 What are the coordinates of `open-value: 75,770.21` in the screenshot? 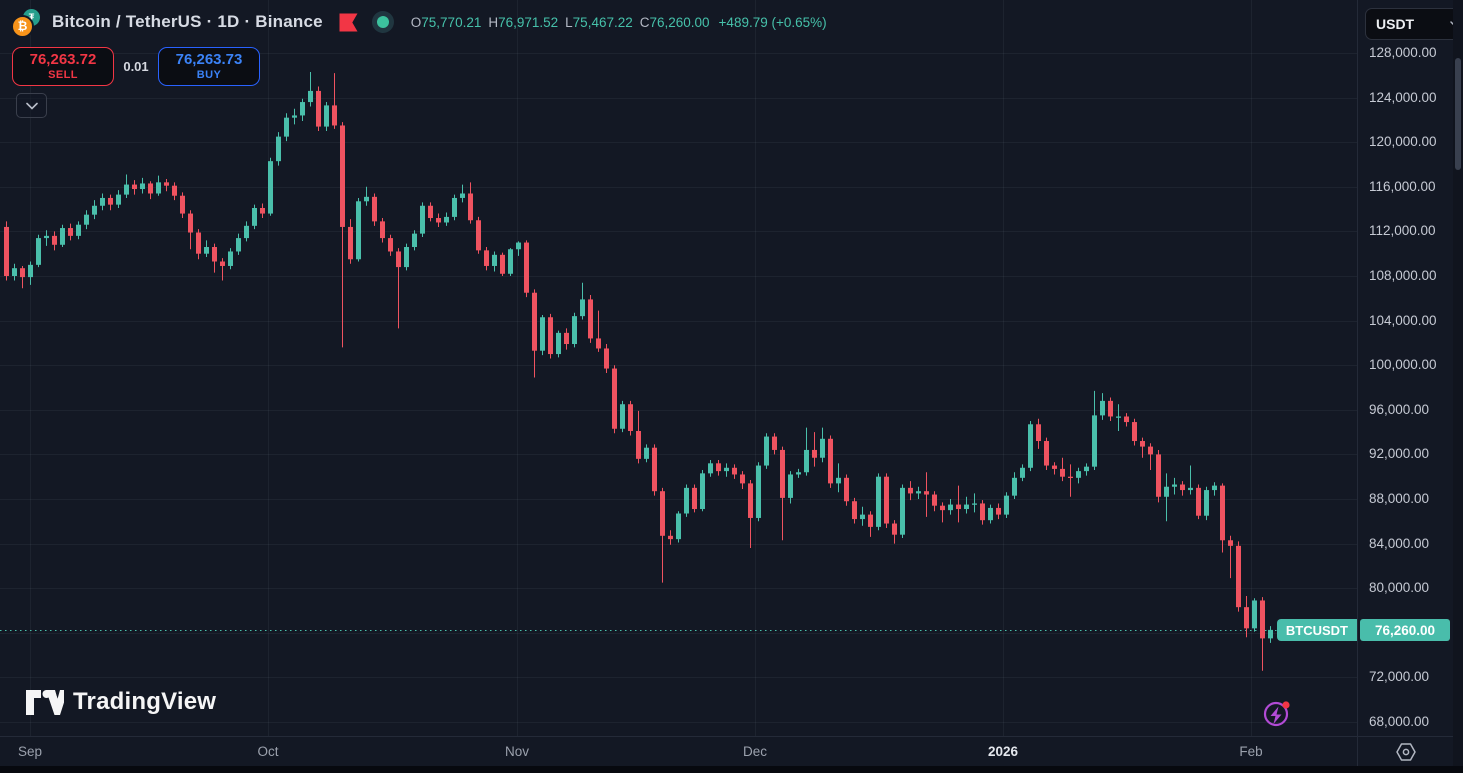 It's located at (451, 22).